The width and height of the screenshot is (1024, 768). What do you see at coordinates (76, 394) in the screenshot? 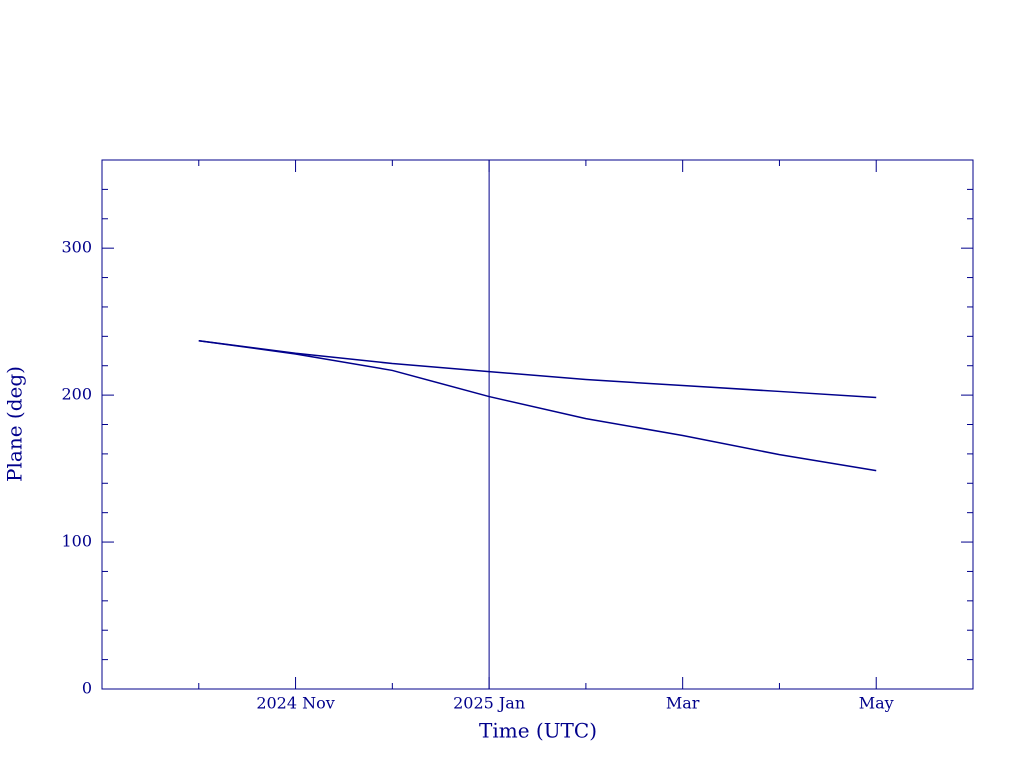
I see `y-tick-label: 200` at bounding box center [76, 394].